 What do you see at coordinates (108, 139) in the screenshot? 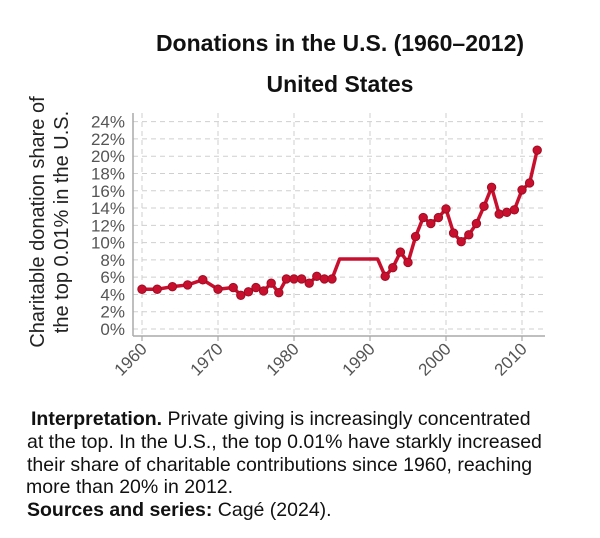
I see `y-tick-label: 22%` at bounding box center [108, 139].